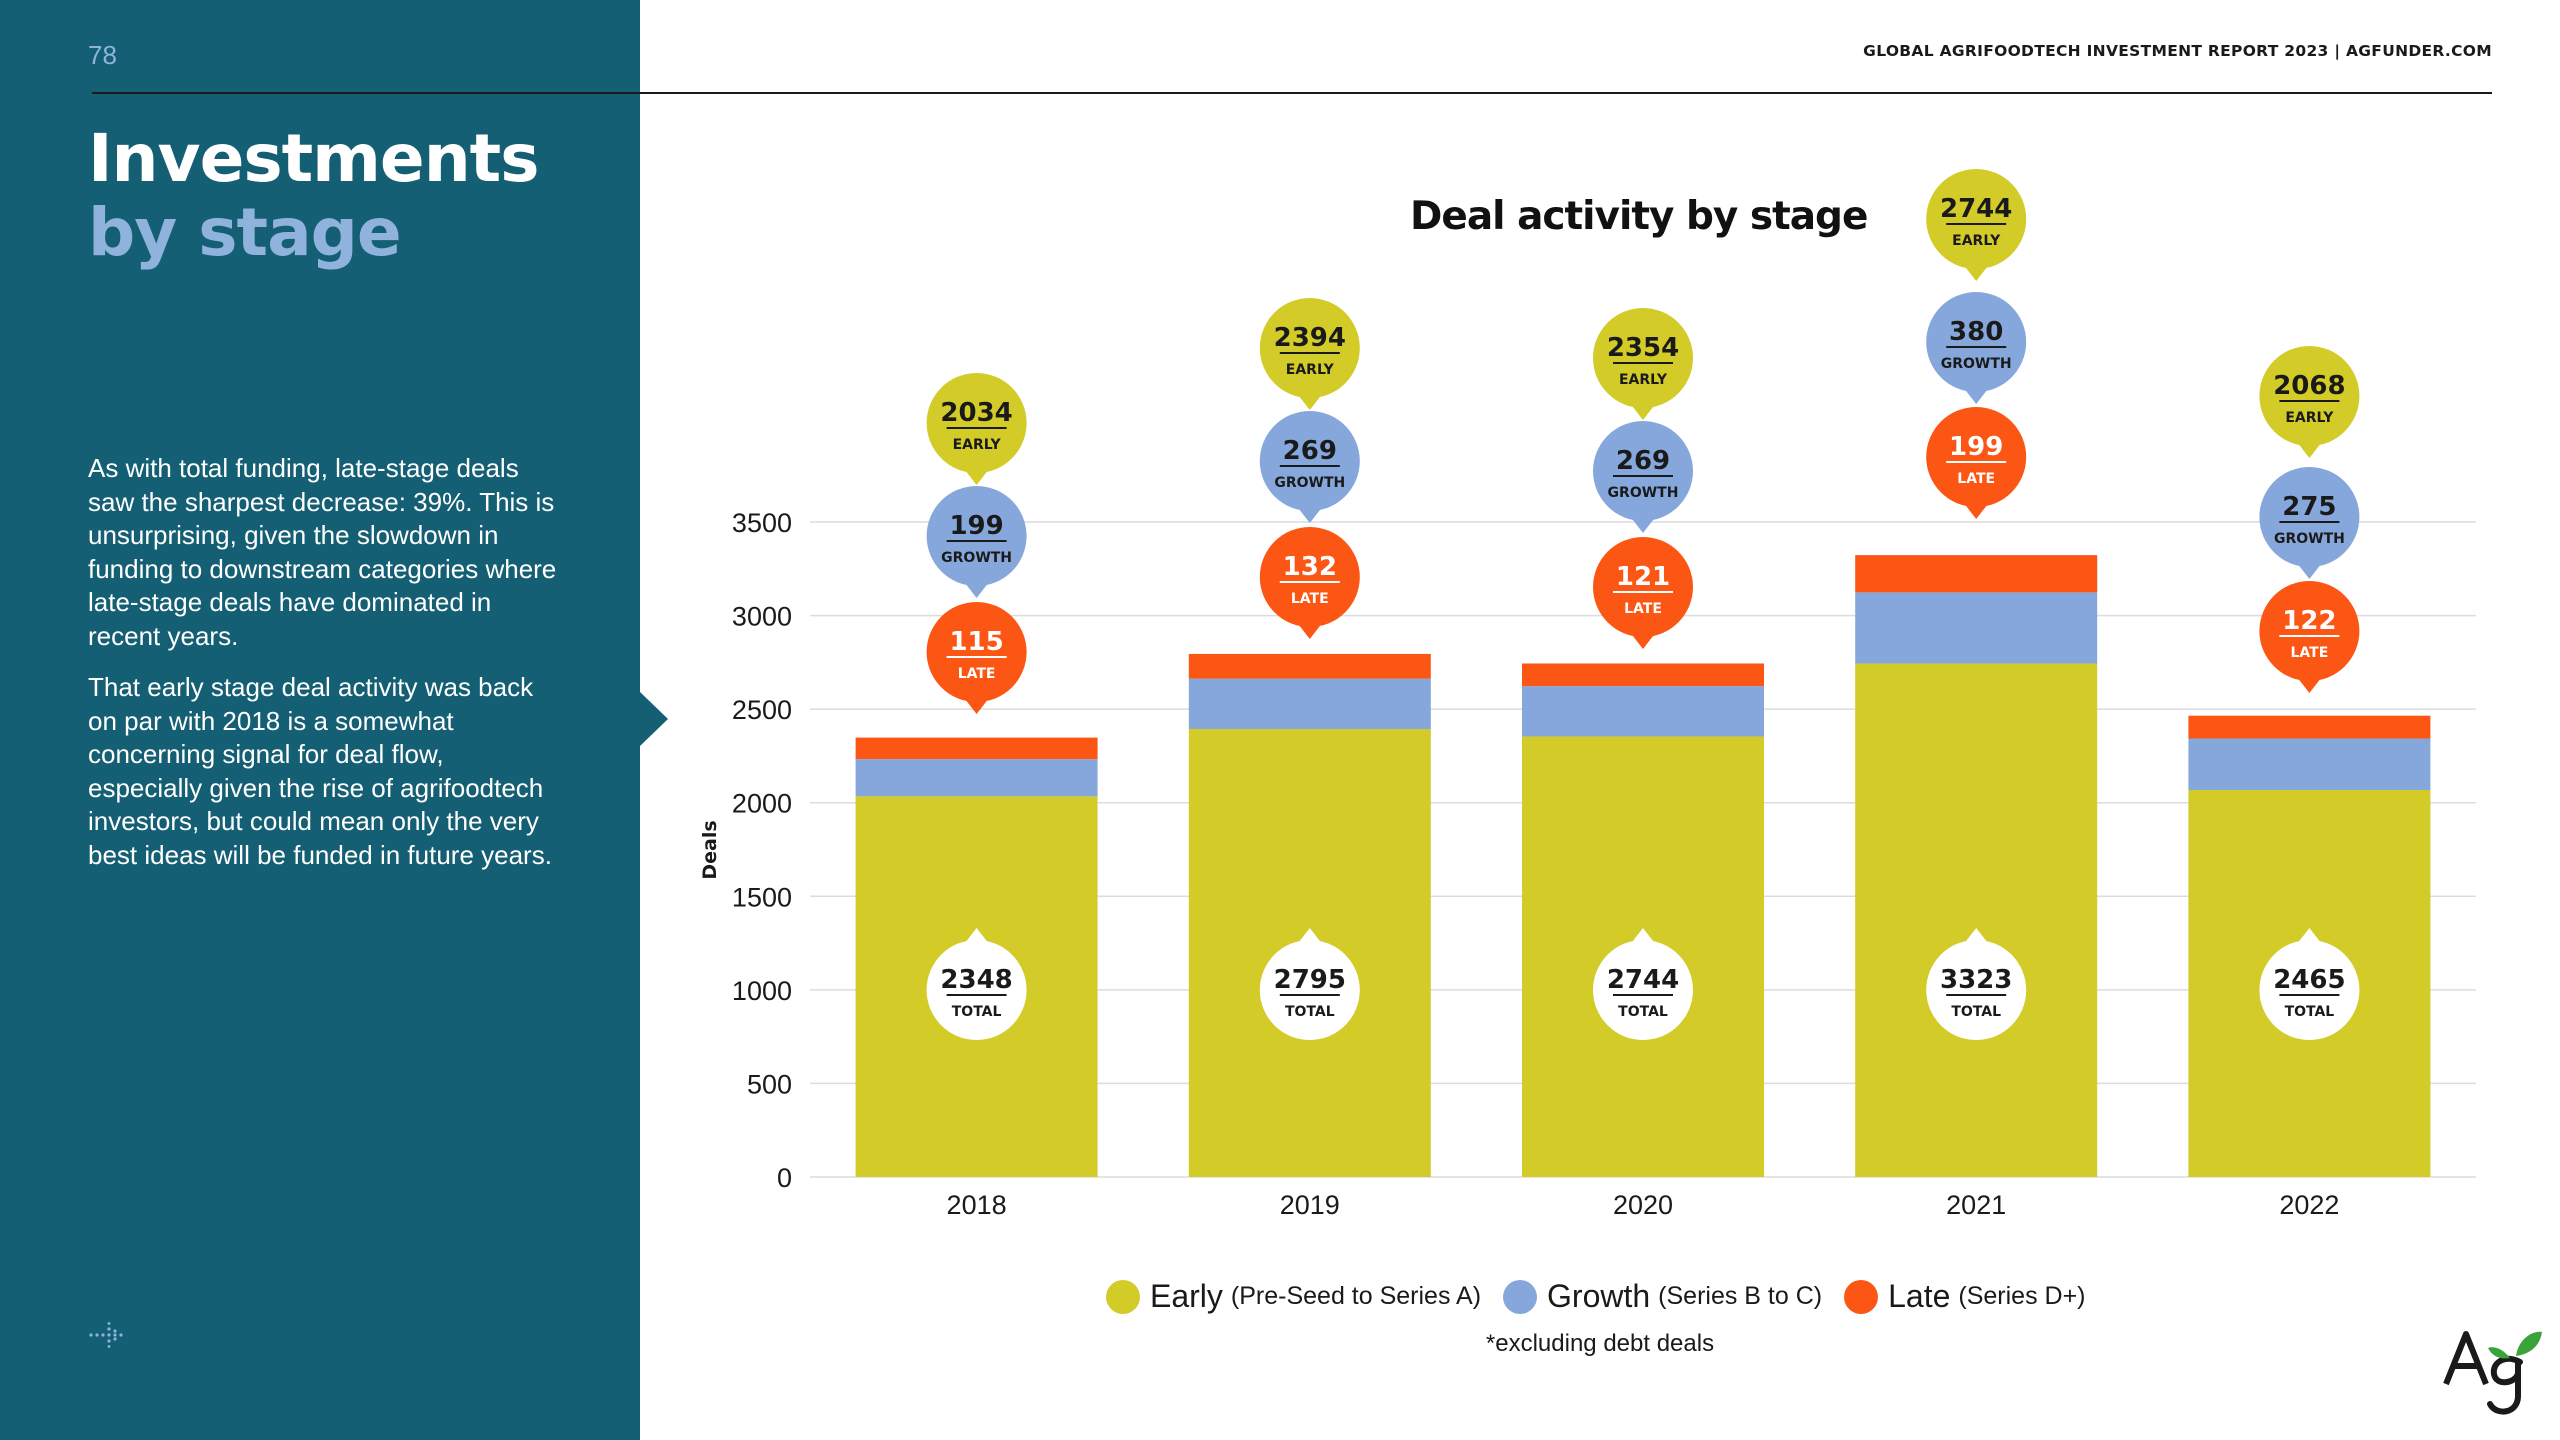  What do you see at coordinates (1520, 1296) in the screenshot?
I see `legend-swatch-growth` at bounding box center [1520, 1296].